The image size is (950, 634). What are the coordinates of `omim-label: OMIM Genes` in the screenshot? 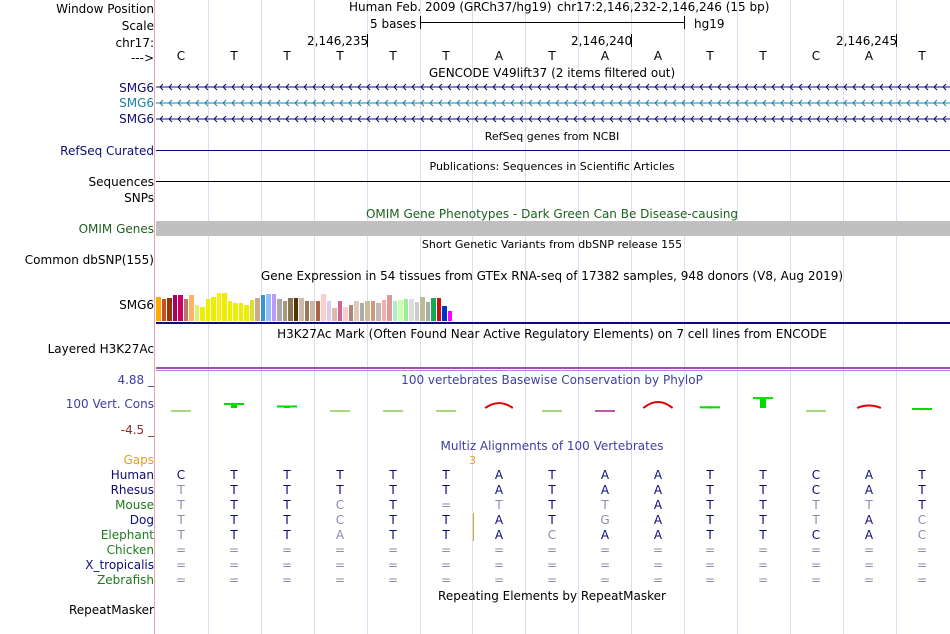 It's located at (116, 229).